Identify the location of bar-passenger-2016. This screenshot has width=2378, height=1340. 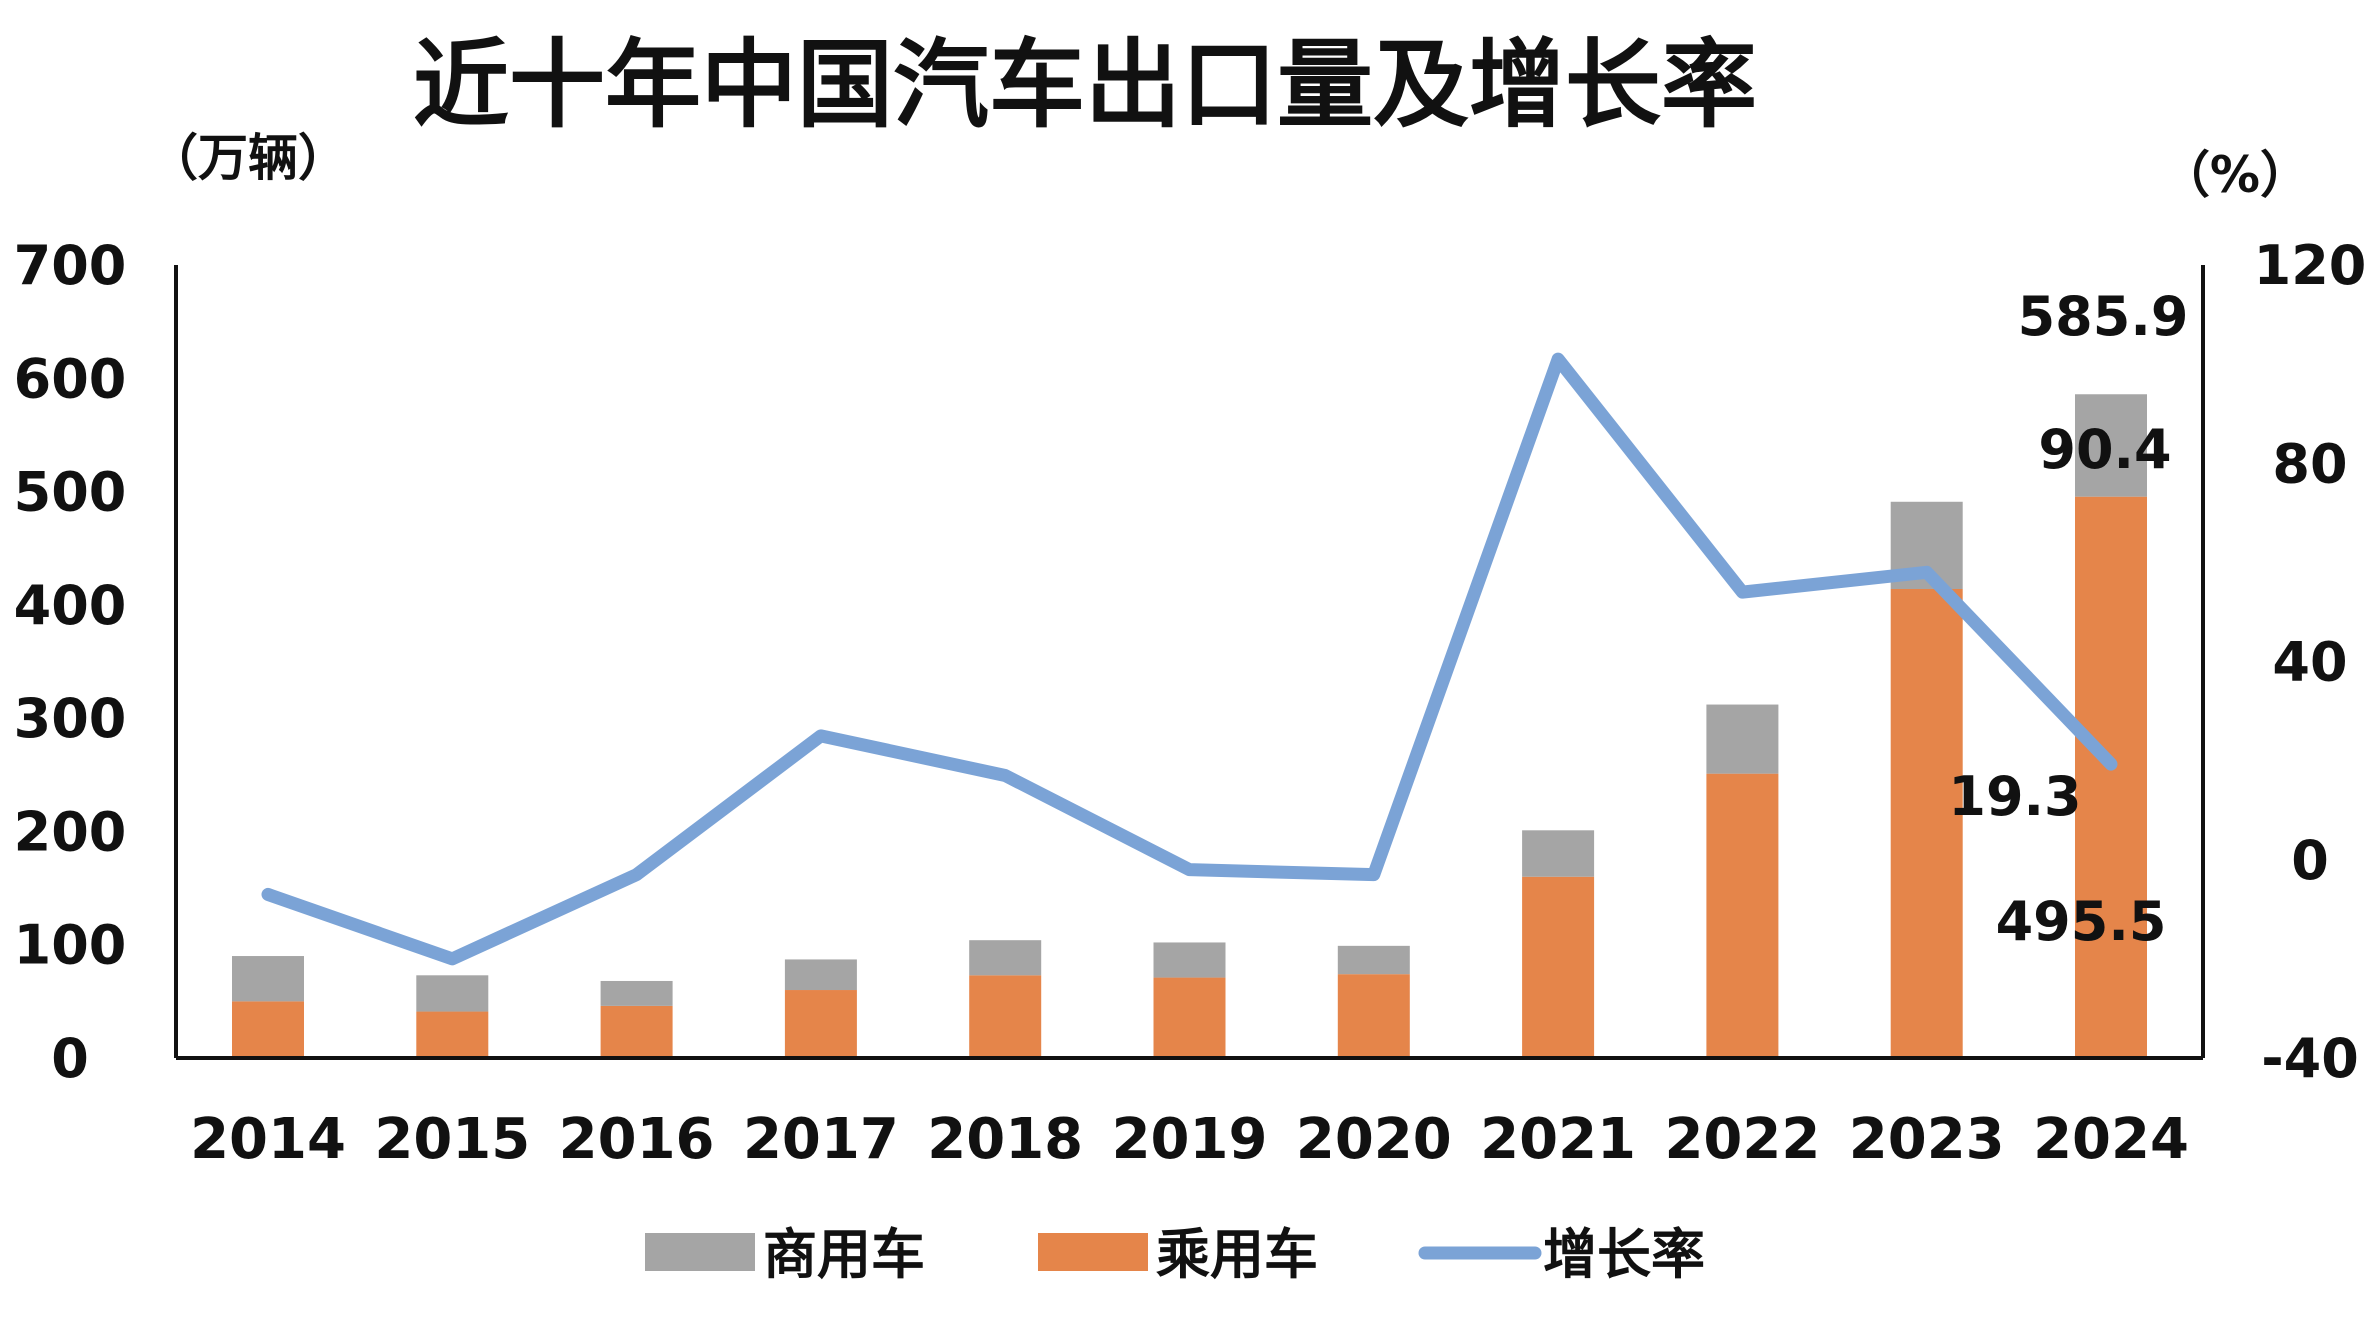
(636, 1031).